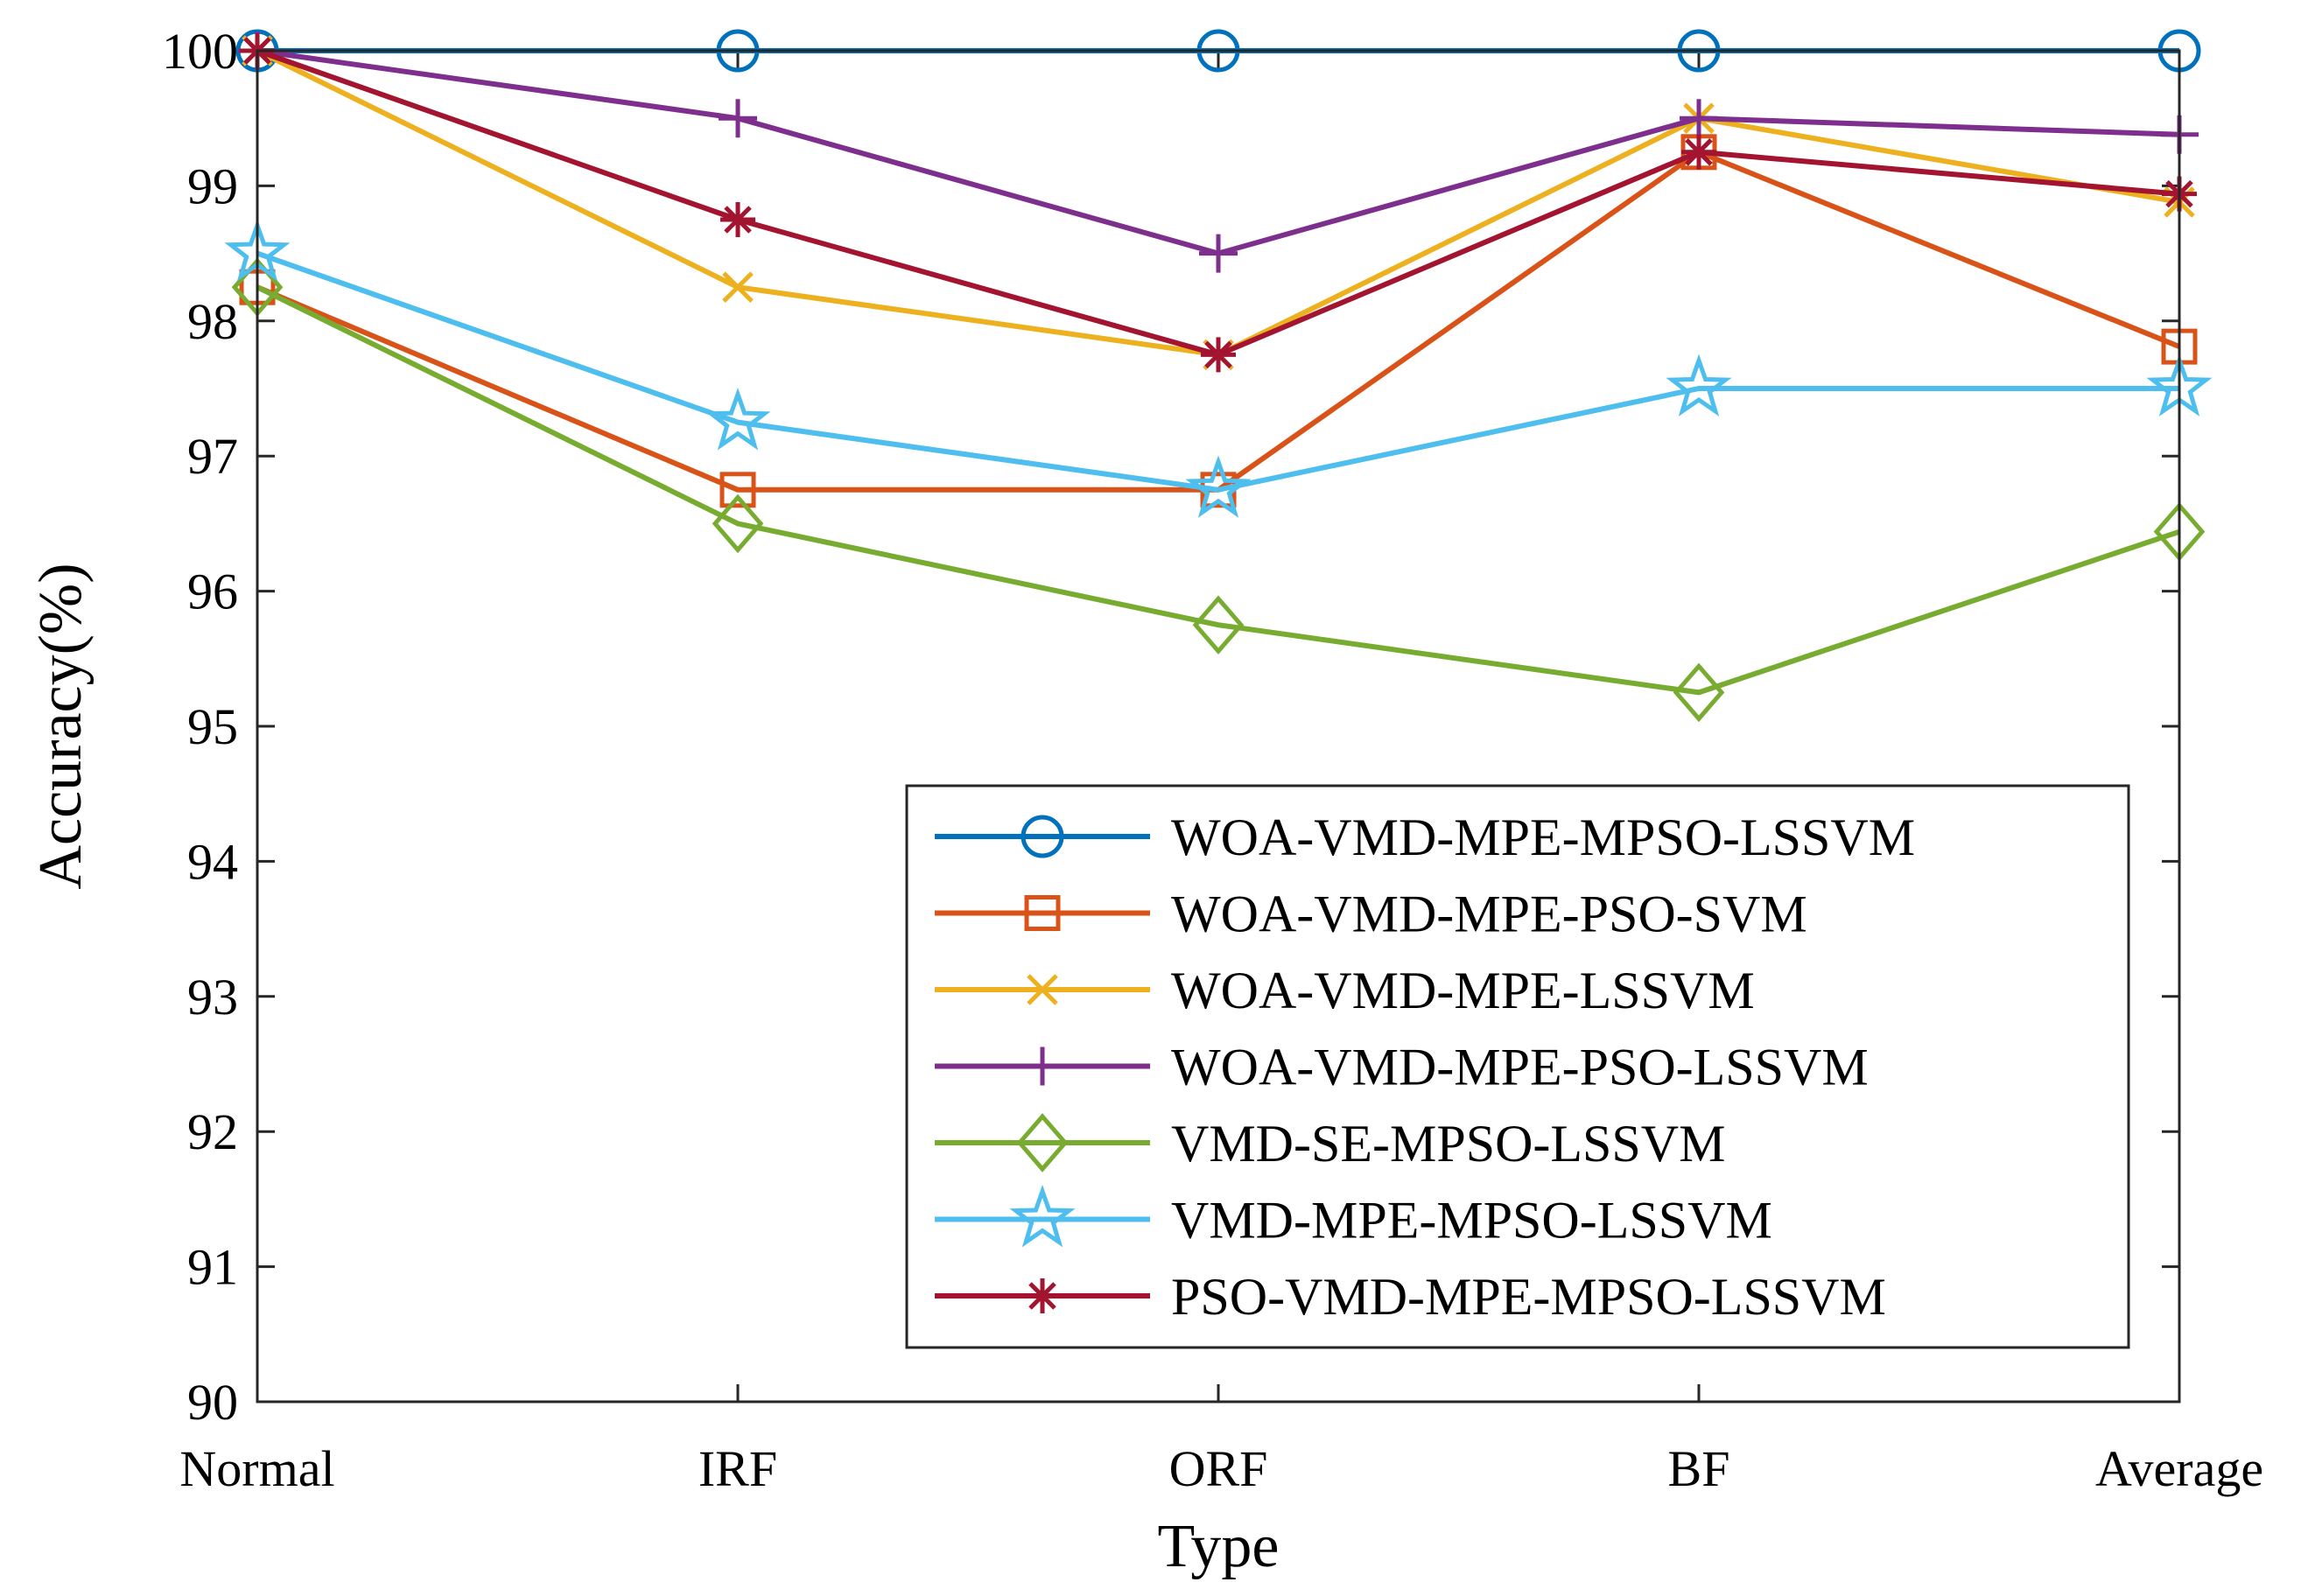 Image resolution: width=2308 pixels, height=1596 pixels. I want to click on y-tick-label: 97, so click(212, 456).